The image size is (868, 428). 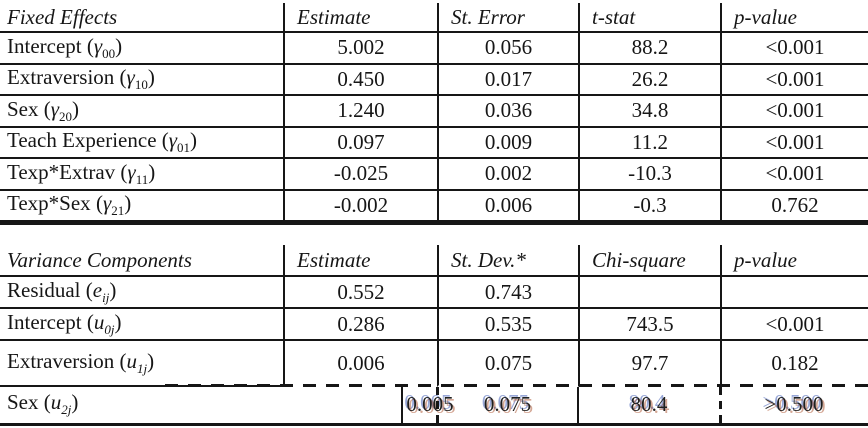 I want to click on value-cell: 0.002, so click(x=507, y=175).